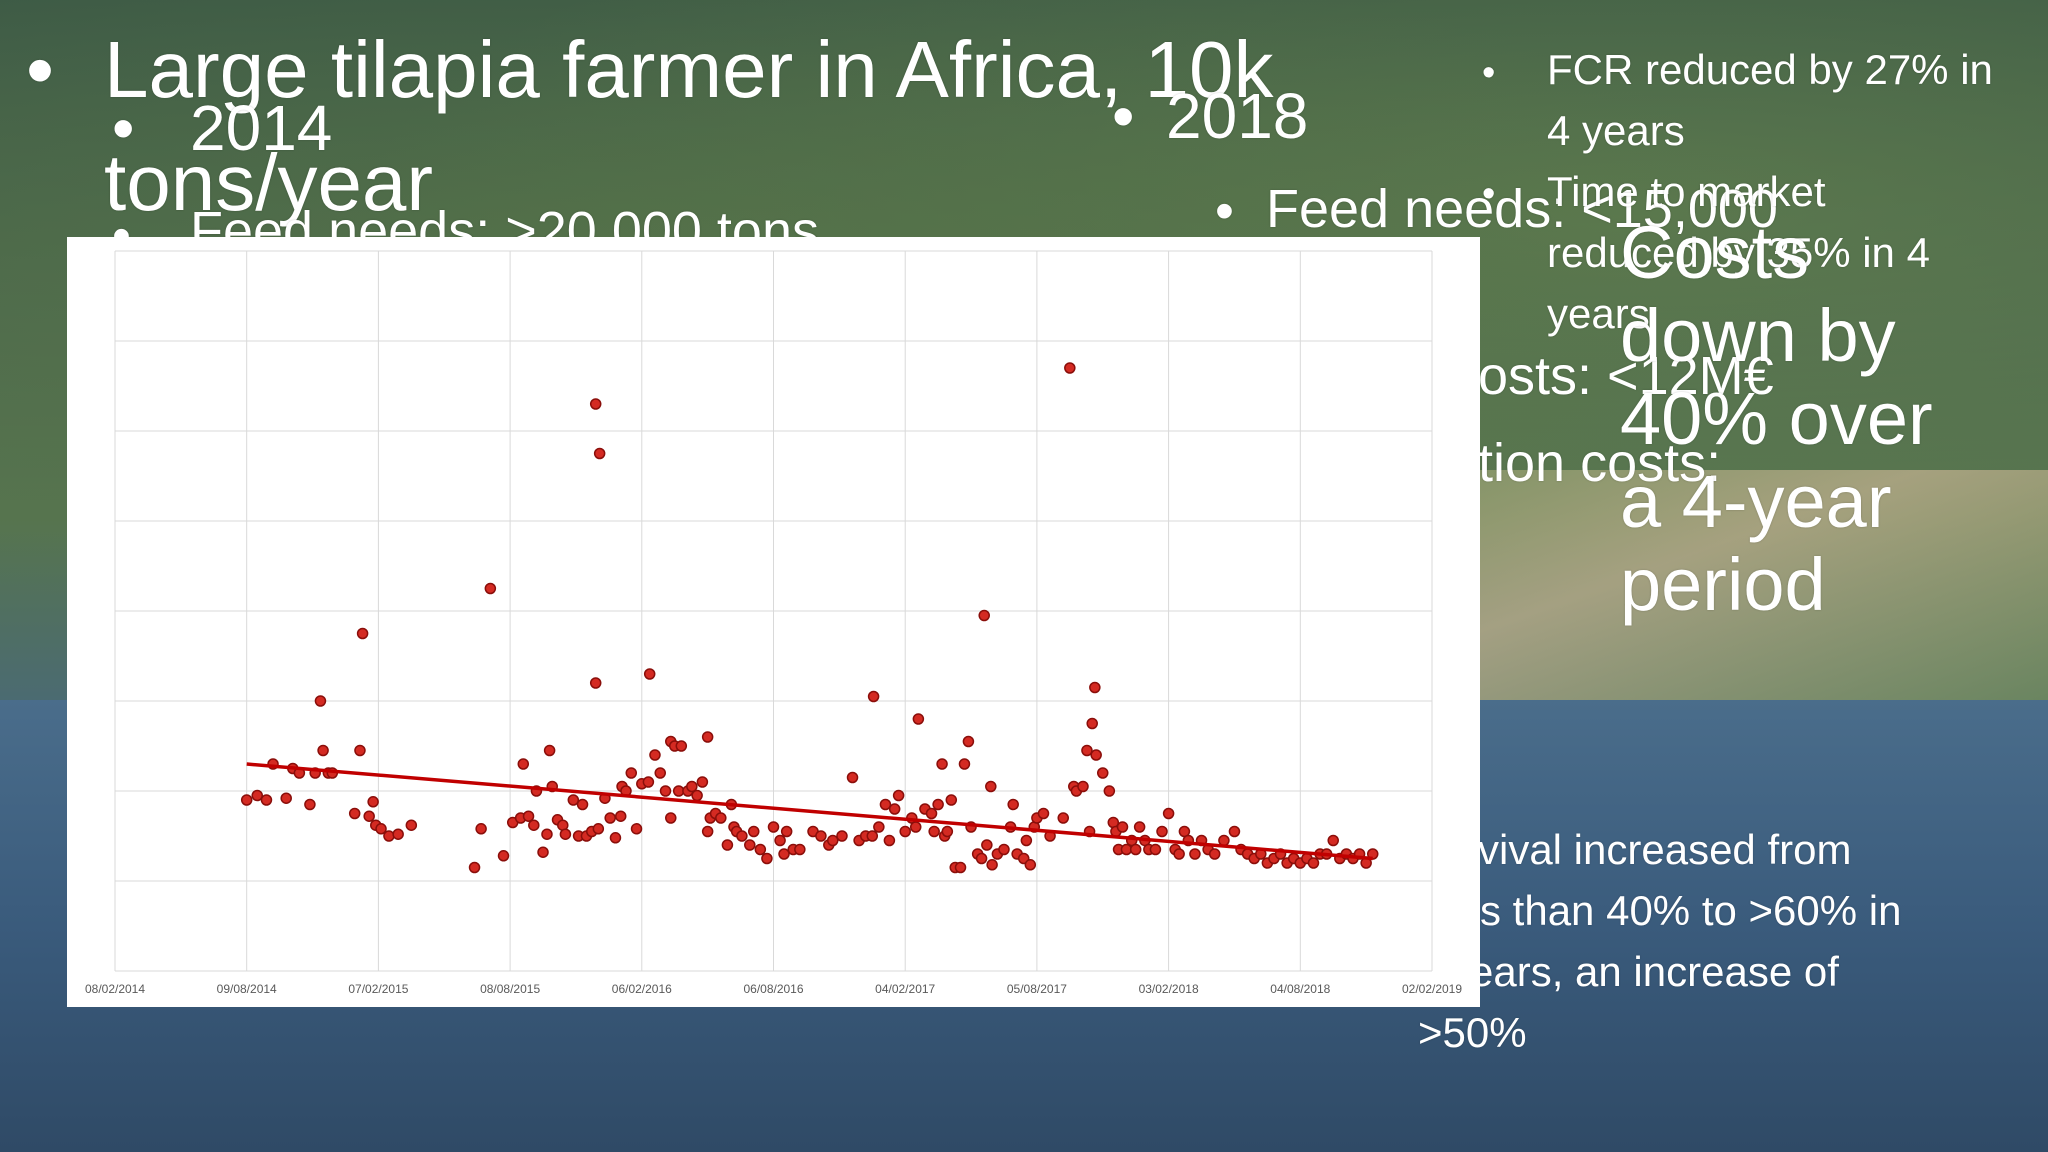 This screenshot has height=1152, width=2048. Describe the element at coordinates (1654, 971) in the screenshot. I see `survival-line3: ears, an increase of` at that location.